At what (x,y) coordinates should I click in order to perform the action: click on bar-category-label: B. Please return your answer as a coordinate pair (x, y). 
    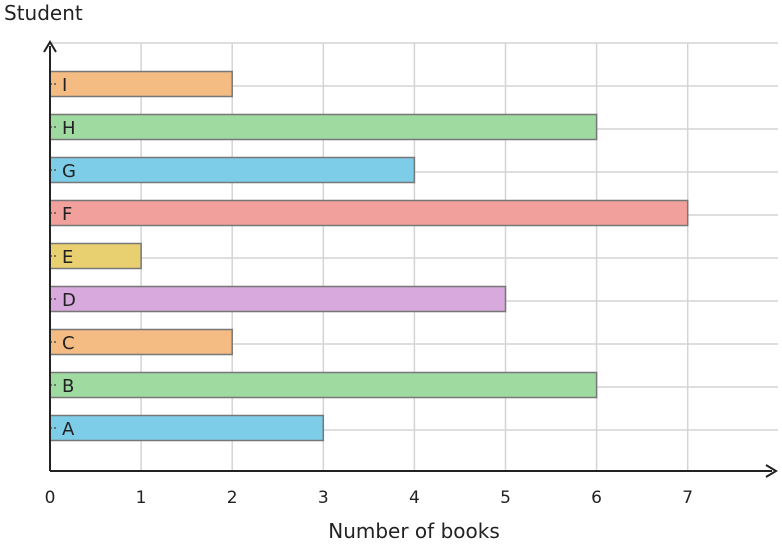
    Looking at the image, I should click on (68, 386).